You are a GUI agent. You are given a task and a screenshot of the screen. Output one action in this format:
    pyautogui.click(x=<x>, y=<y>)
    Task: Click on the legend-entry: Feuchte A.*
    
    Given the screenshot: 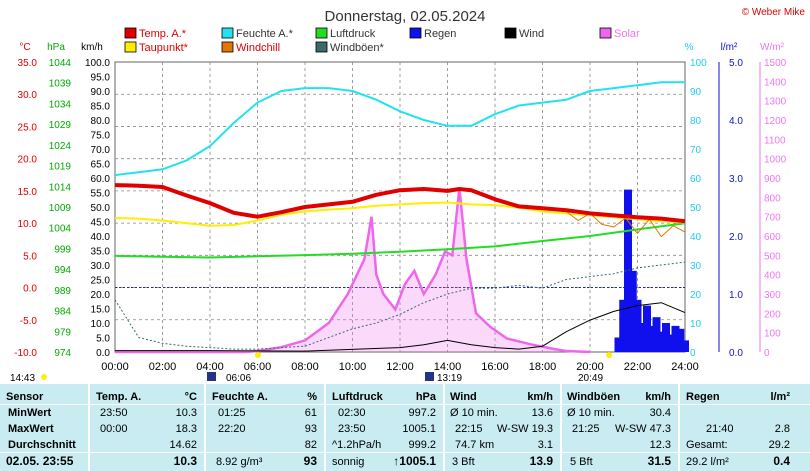 What is the action you would take?
    pyautogui.click(x=257, y=33)
    